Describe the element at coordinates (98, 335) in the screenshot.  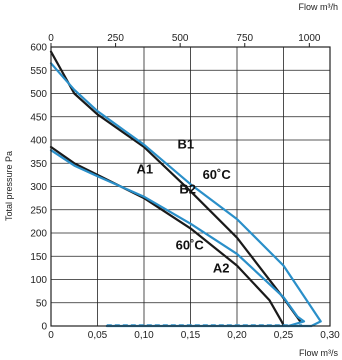
I see `x-tick-label: 0,05` at that location.